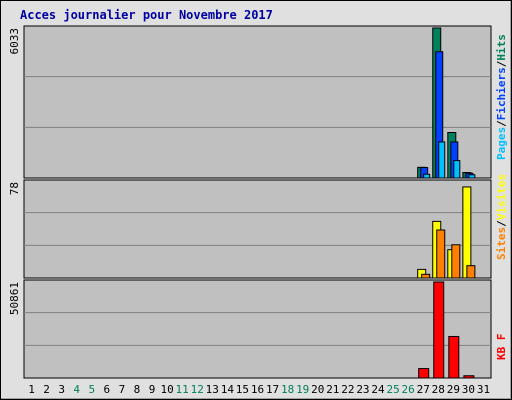  What do you see at coordinates (392, 389) in the screenshot?
I see `x-tick-label: 25` at bounding box center [392, 389].